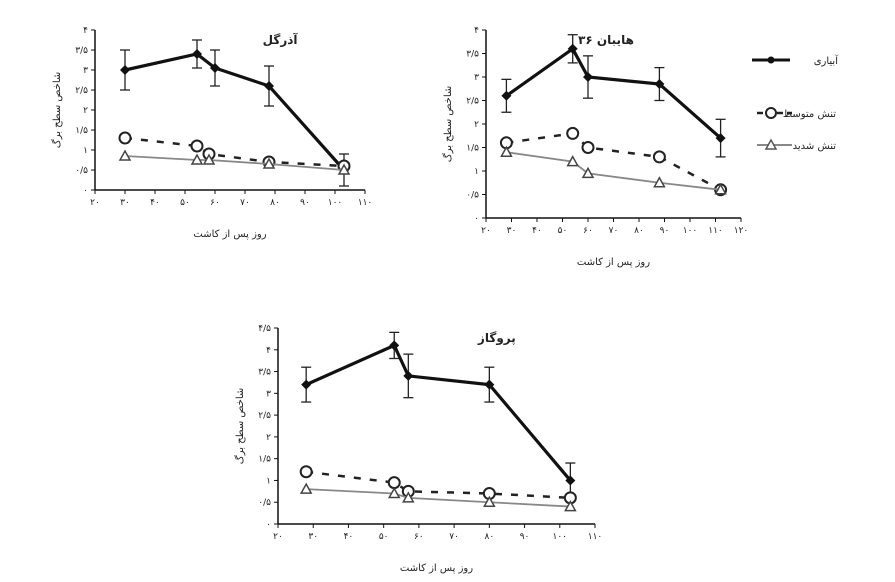 This screenshot has height=582, width=895. What do you see at coordinates (771, 144) in the screenshot?
I see `legend-marker-severe` at bounding box center [771, 144].